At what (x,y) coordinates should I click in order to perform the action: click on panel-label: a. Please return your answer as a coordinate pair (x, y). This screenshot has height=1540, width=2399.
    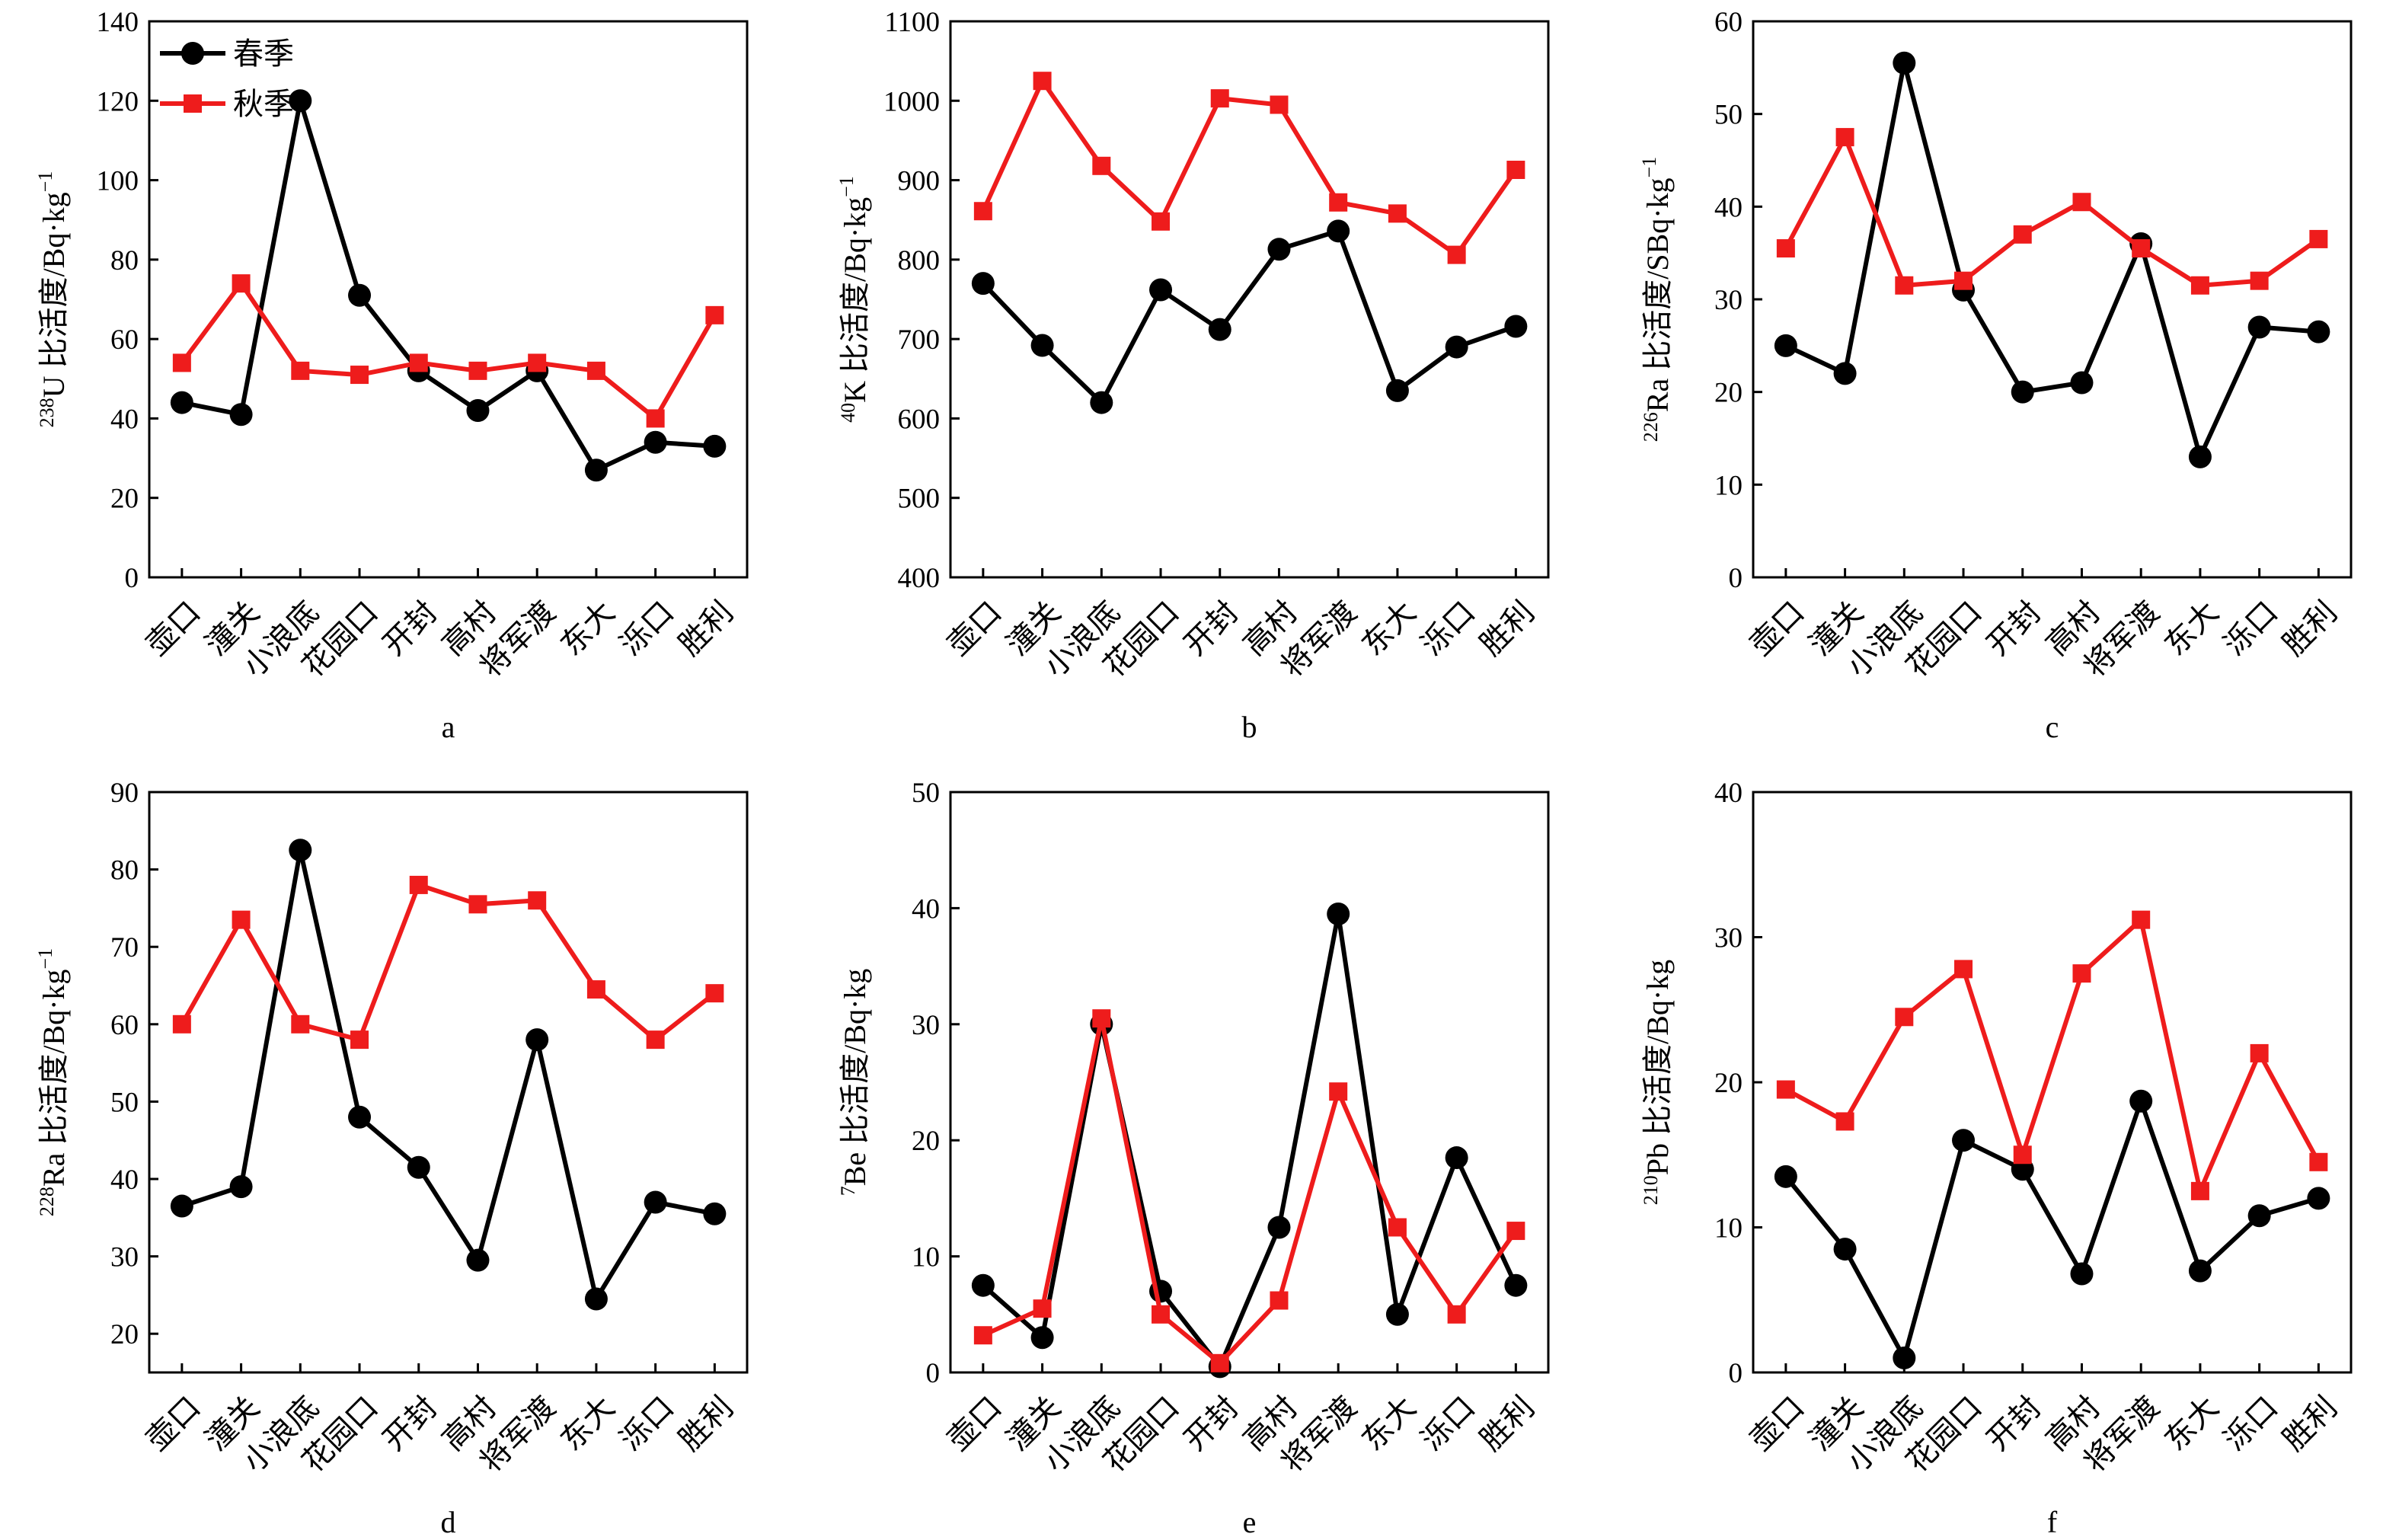
    Looking at the image, I should click on (448, 727).